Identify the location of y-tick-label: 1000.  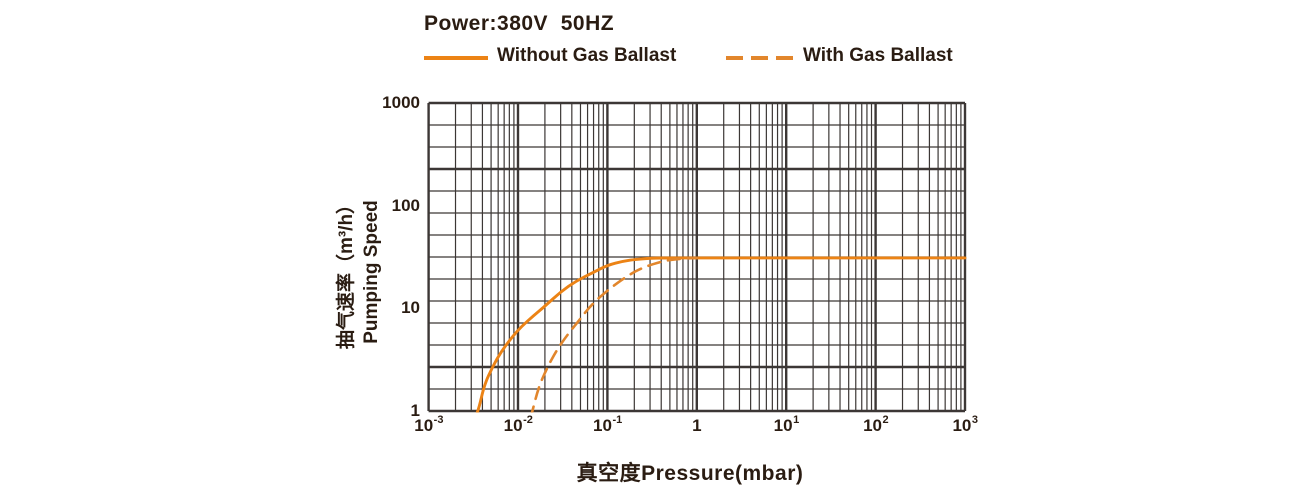
(401, 102).